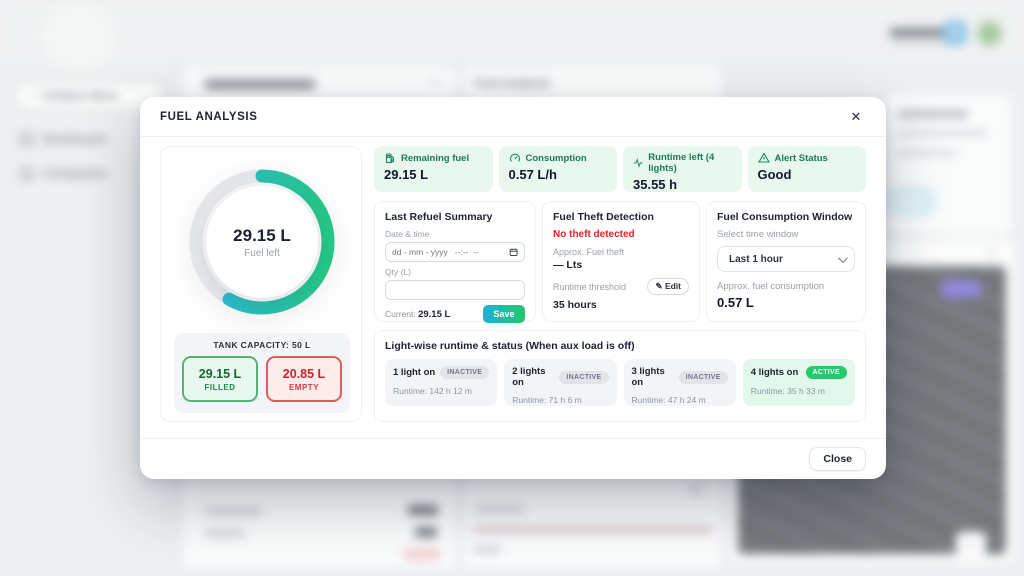 This screenshot has height=576, width=1024. Describe the element at coordinates (806, 169) in the screenshot. I see `stat-alert-status: Alert Status Good` at that location.